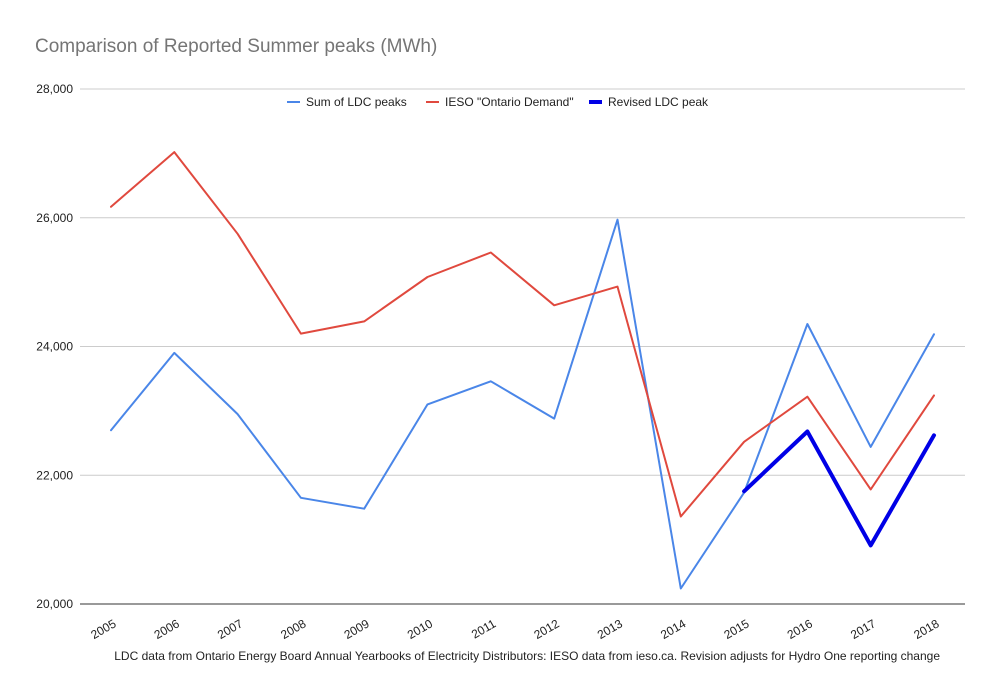  Describe the element at coordinates (547, 629) in the screenshot. I see `x-tick-label: 2012` at that location.